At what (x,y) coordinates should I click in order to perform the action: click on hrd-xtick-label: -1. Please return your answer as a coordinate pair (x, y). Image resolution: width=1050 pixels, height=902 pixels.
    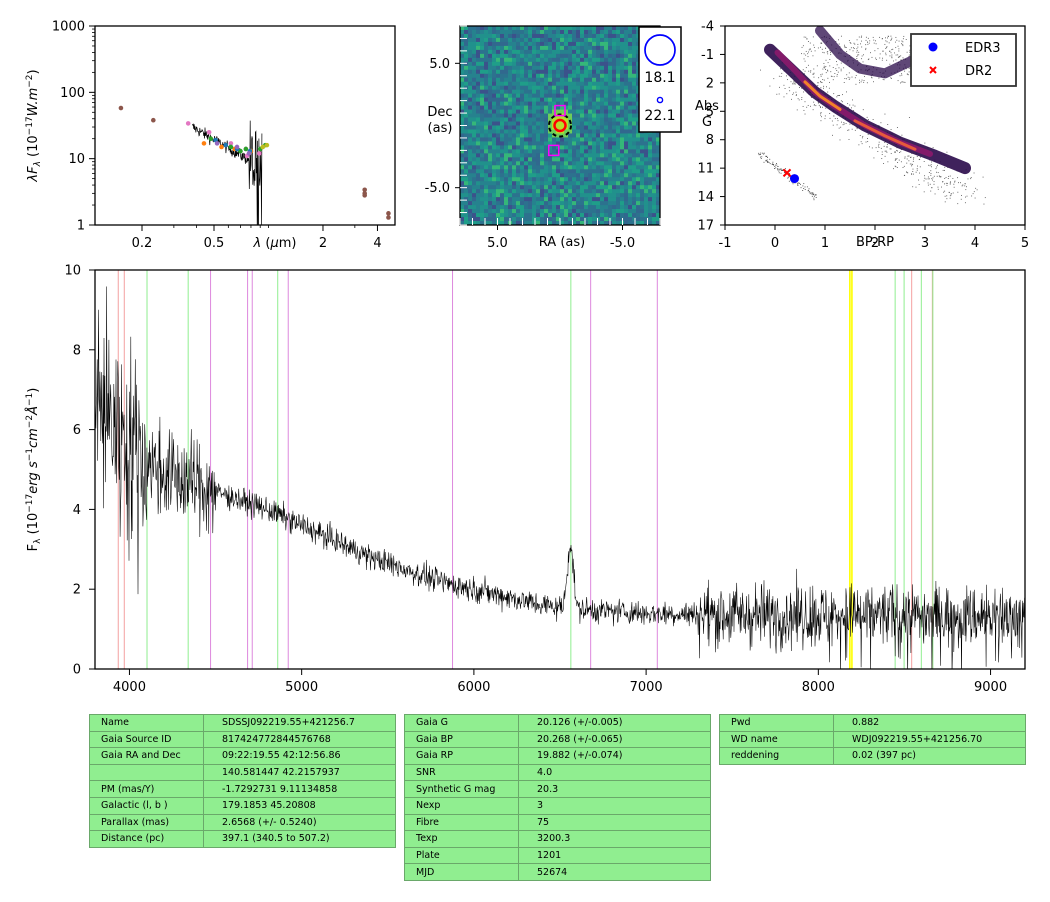
    Looking at the image, I should click on (725, 243).